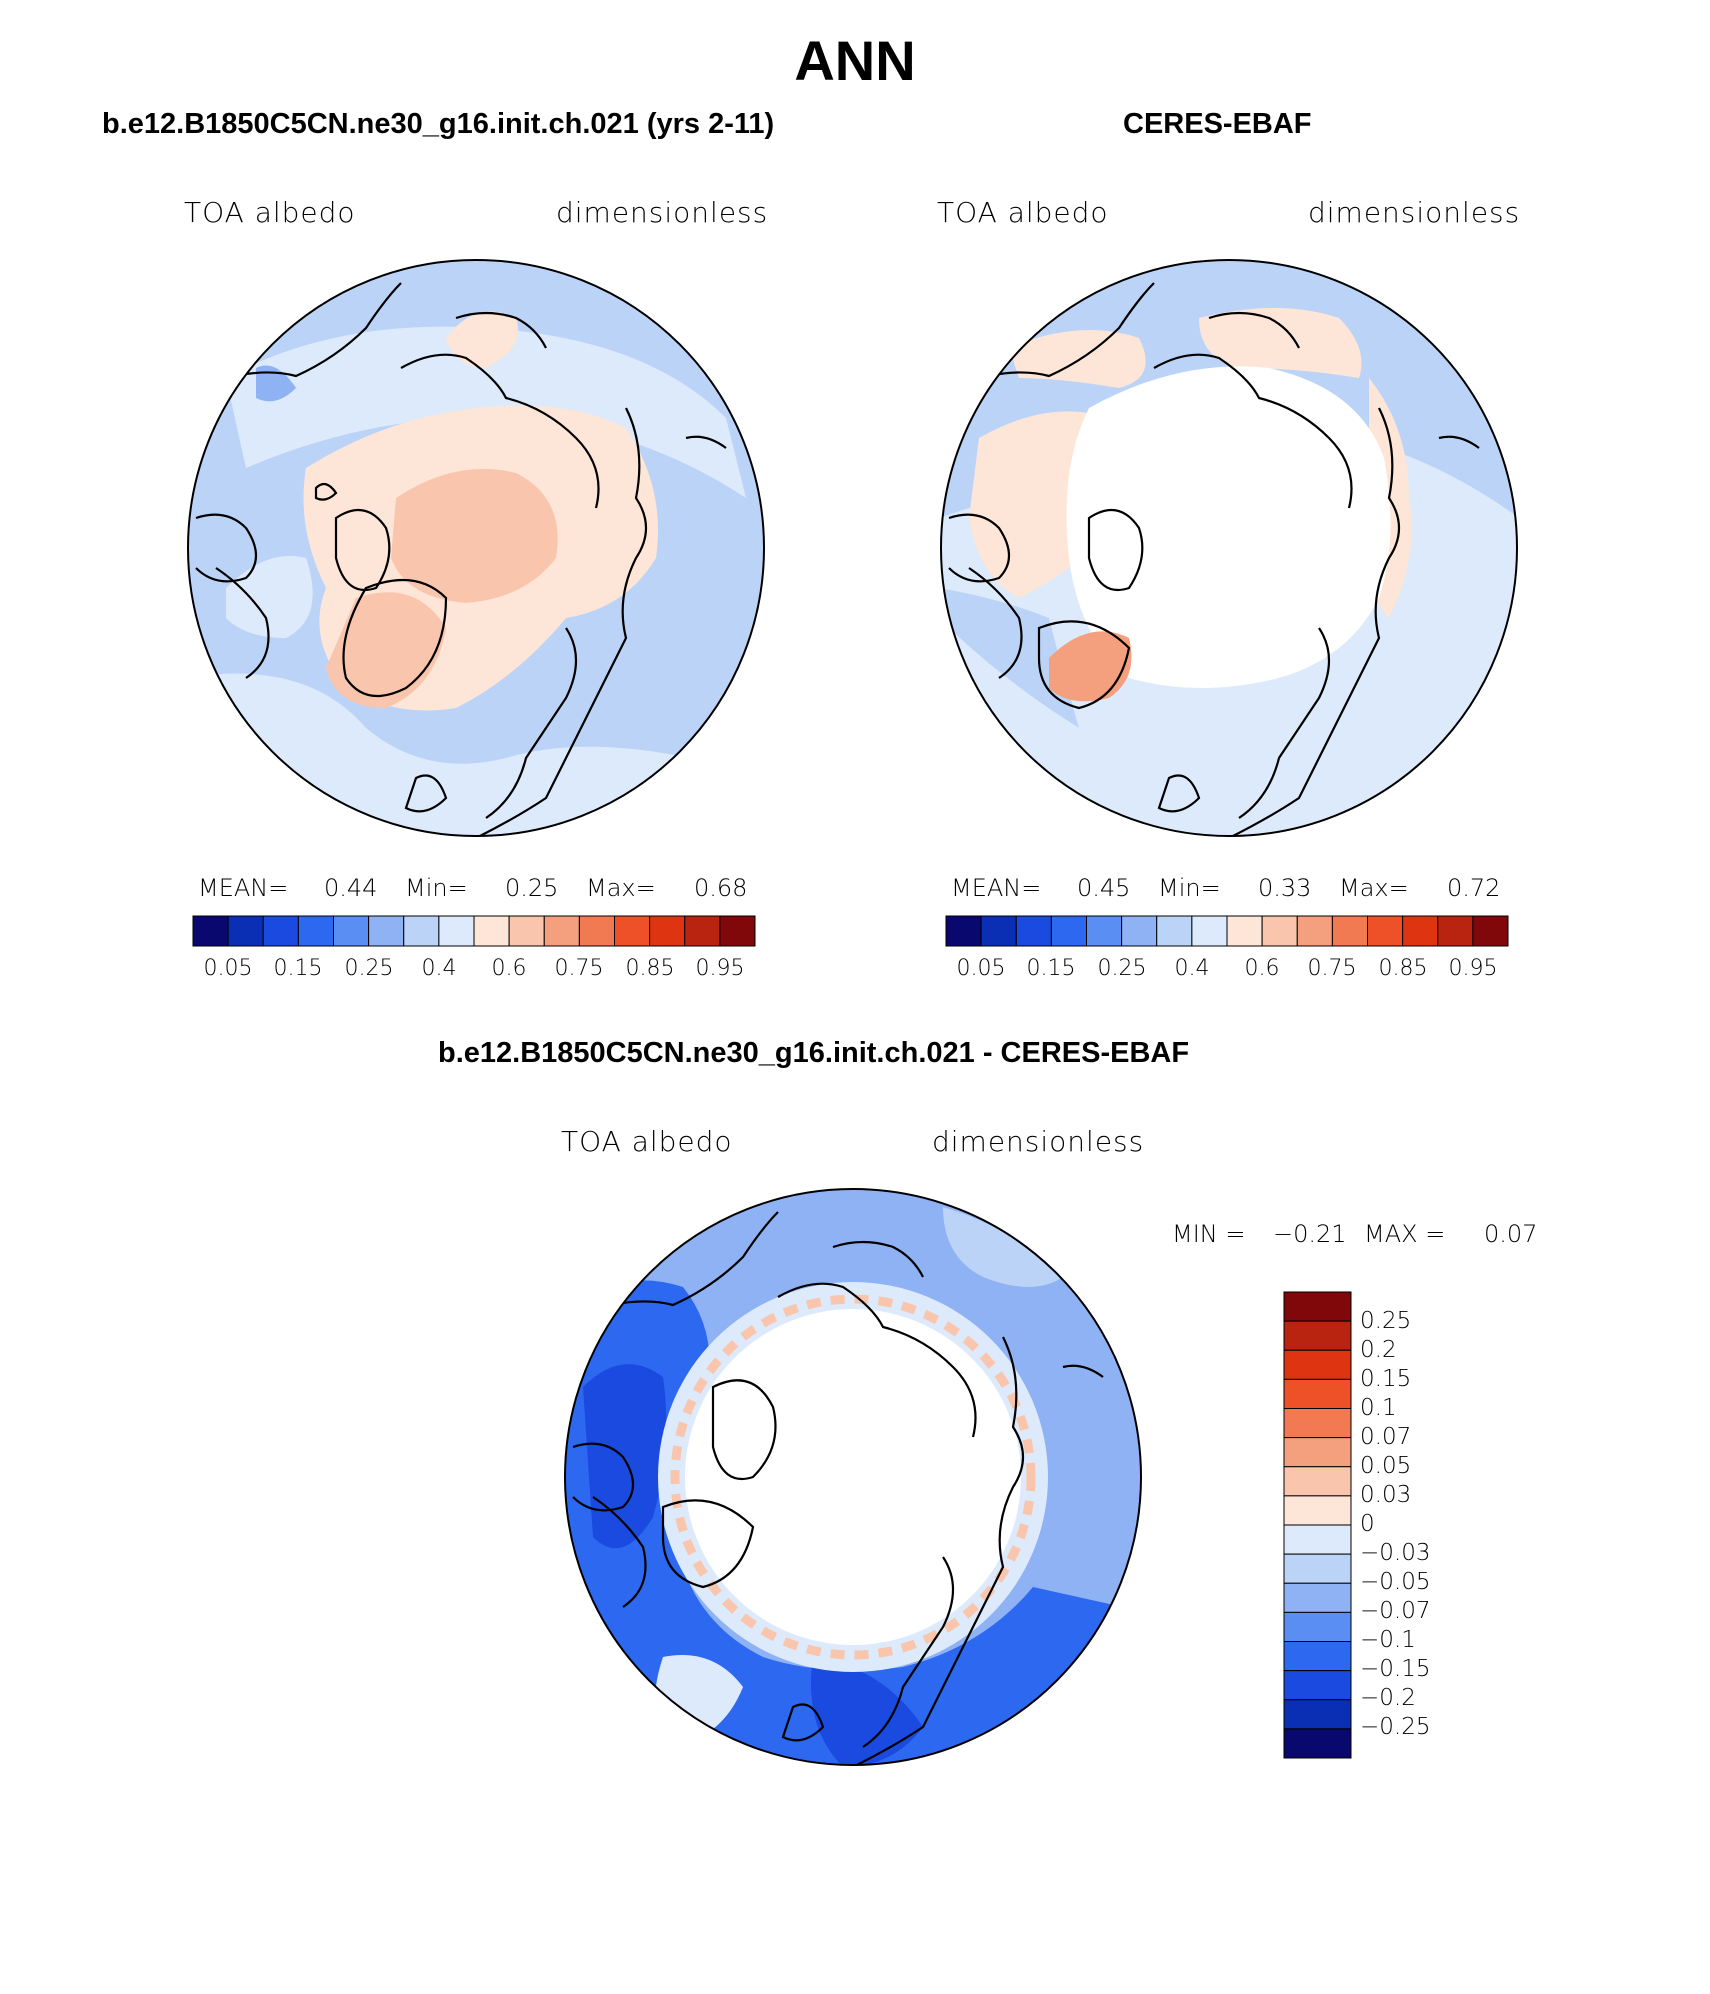 The width and height of the screenshot is (1710, 1994). Describe the element at coordinates (1395, 1553) in the screenshot. I see `colorbar-tick-label: −0.03` at that location.